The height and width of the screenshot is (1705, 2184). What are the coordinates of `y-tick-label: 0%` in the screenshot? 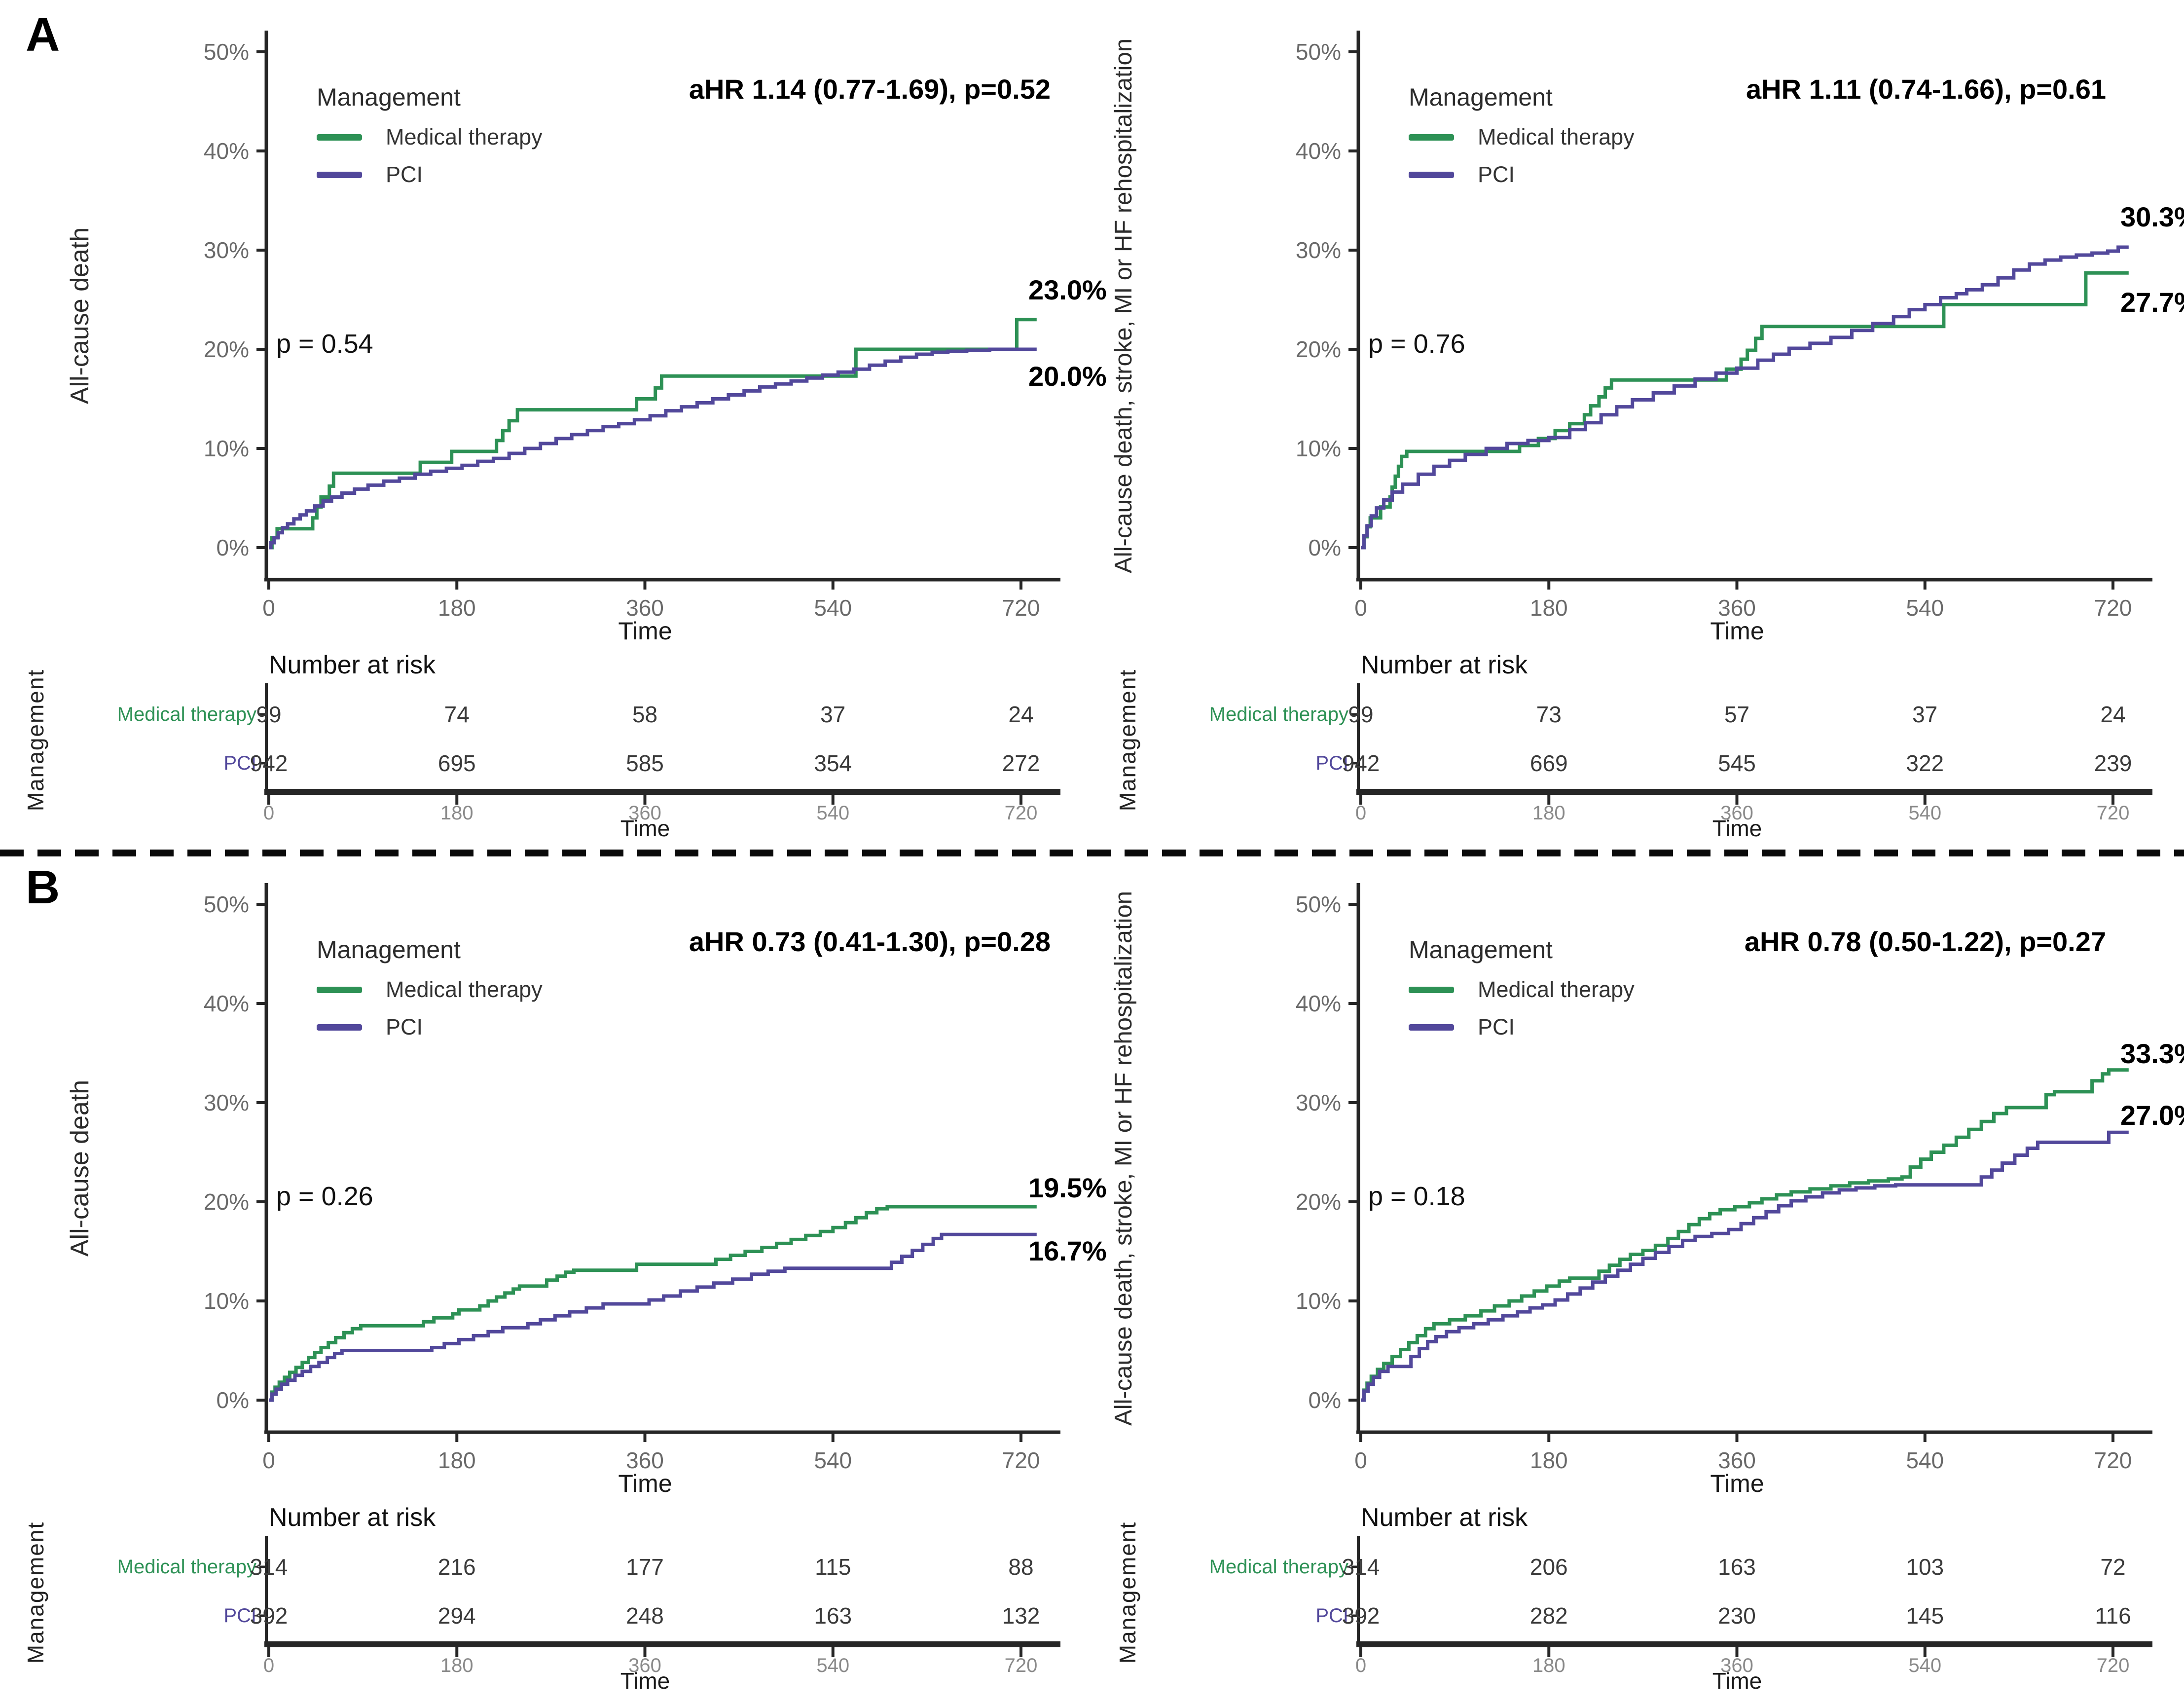 It's located at (1325, 1400).